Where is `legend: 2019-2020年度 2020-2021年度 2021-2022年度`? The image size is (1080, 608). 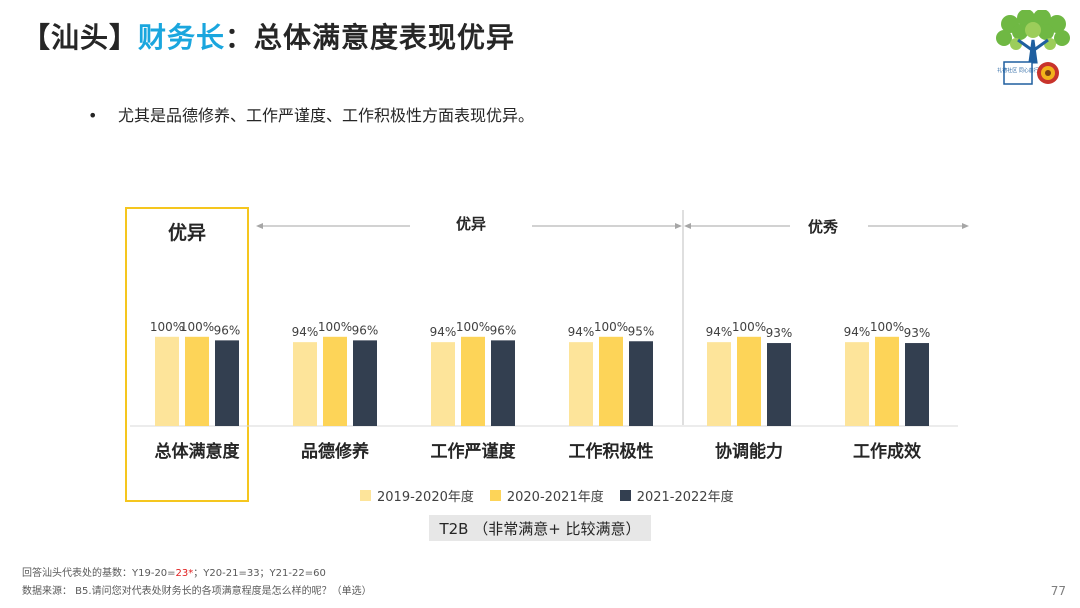
legend: 2019-2020年度 2020-2021年度 2021-2022年度 is located at coordinates (547, 495).